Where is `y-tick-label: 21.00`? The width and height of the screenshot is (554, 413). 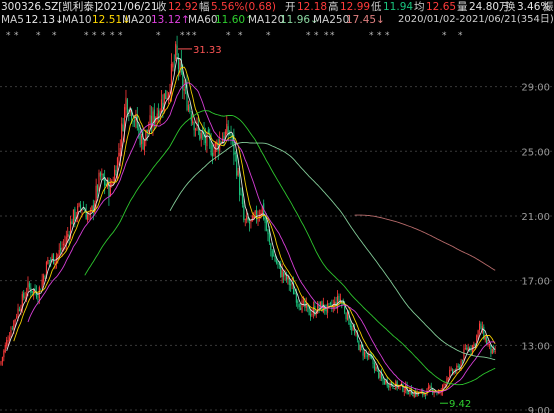 y-tick-label: 21.00 is located at coordinates (535, 217).